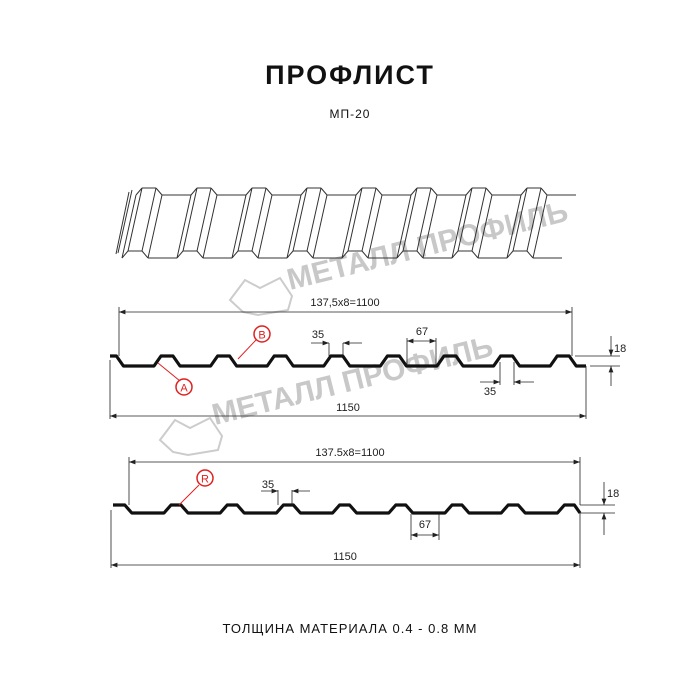 The height and width of the screenshot is (700, 700). I want to click on sheet-3d-view, so click(345, 223).